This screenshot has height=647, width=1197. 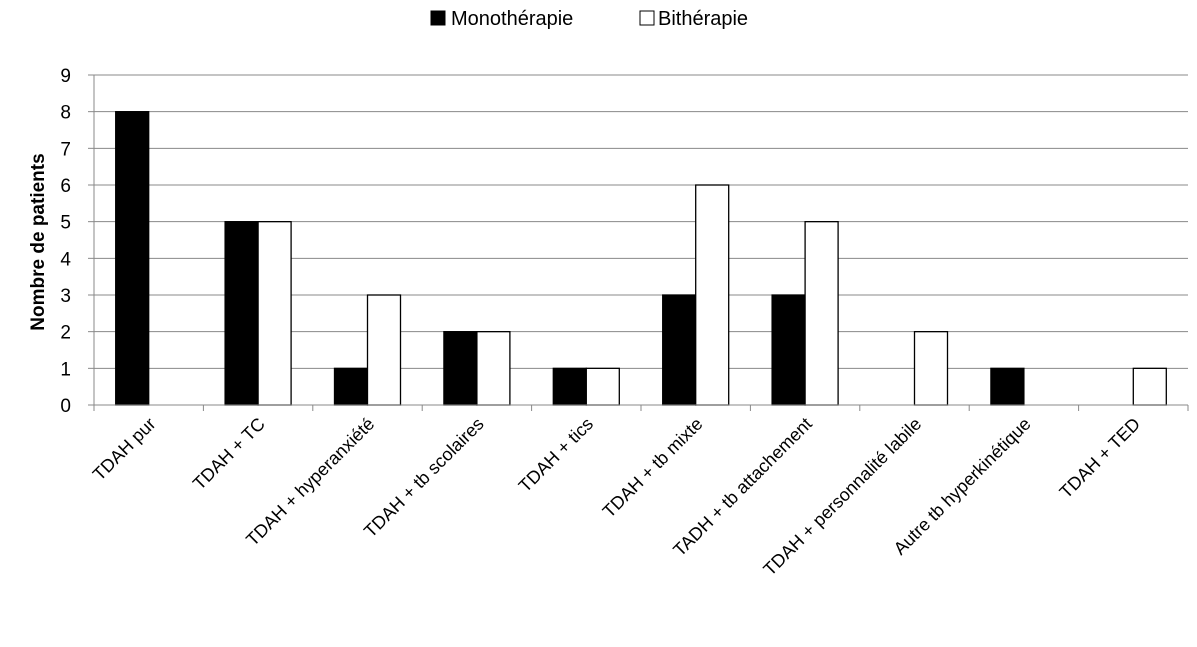 What do you see at coordinates (647, 18) in the screenshot?
I see `legend-swatch-bitherapie` at bounding box center [647, 18].